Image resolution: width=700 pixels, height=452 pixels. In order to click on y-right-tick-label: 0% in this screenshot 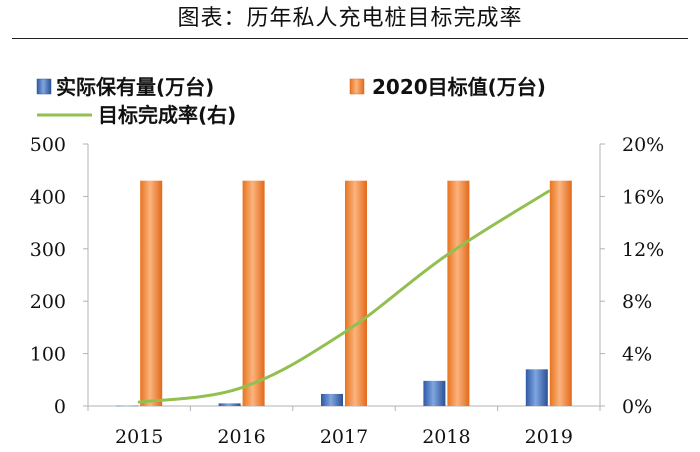, I will do `click(637, 407)`.